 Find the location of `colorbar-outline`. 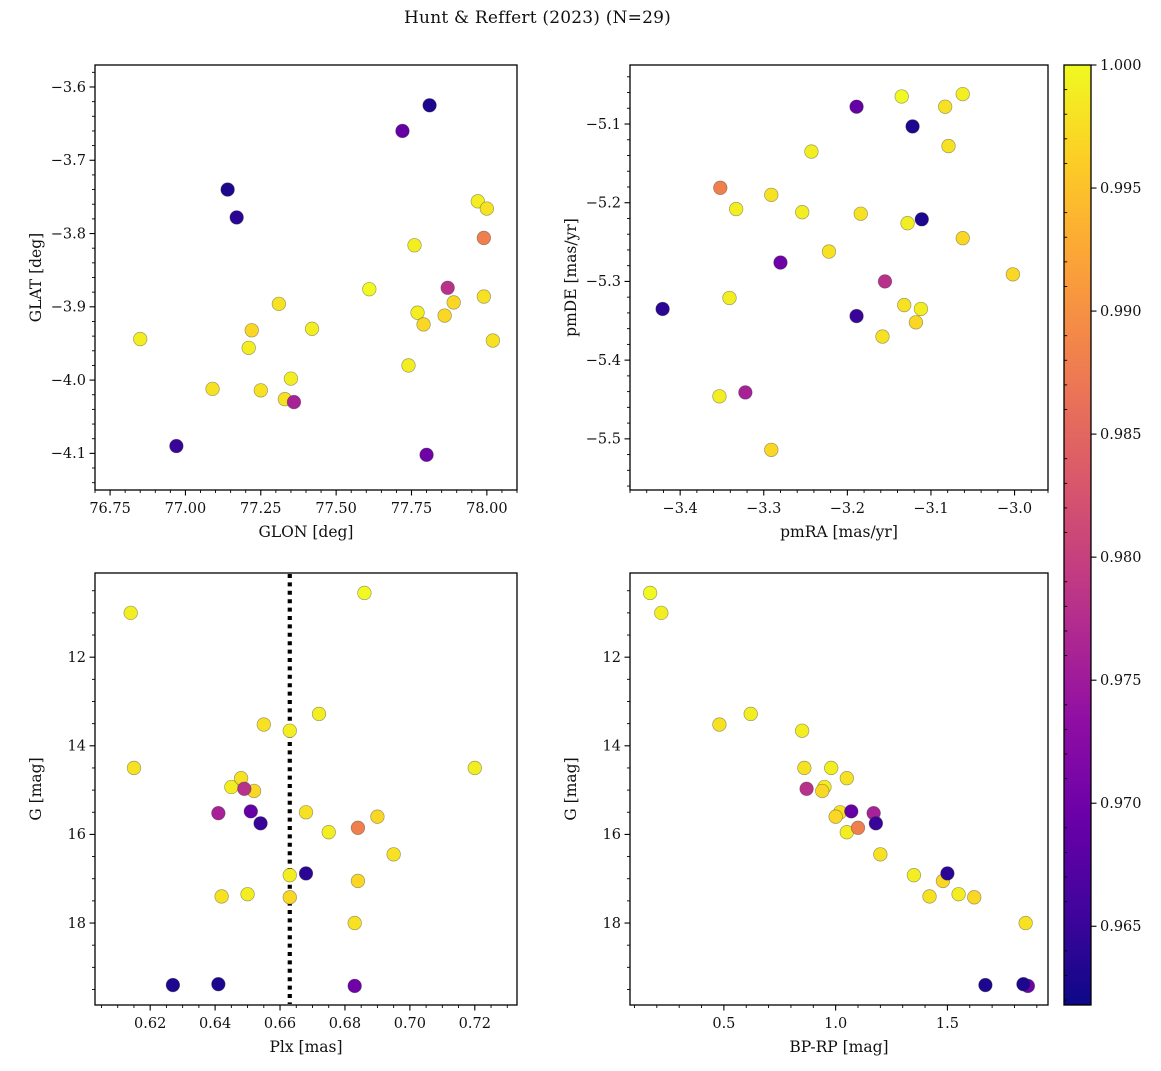

colorbar-outline is located at coordinates (1077, 535).